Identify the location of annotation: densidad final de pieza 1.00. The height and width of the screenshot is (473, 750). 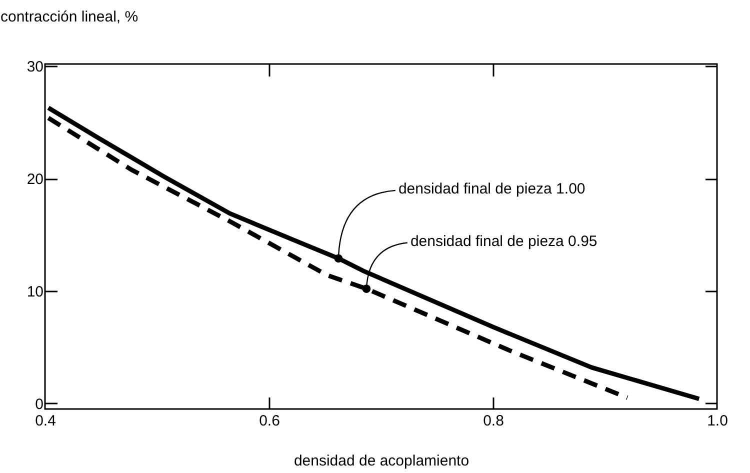
(492, 189).